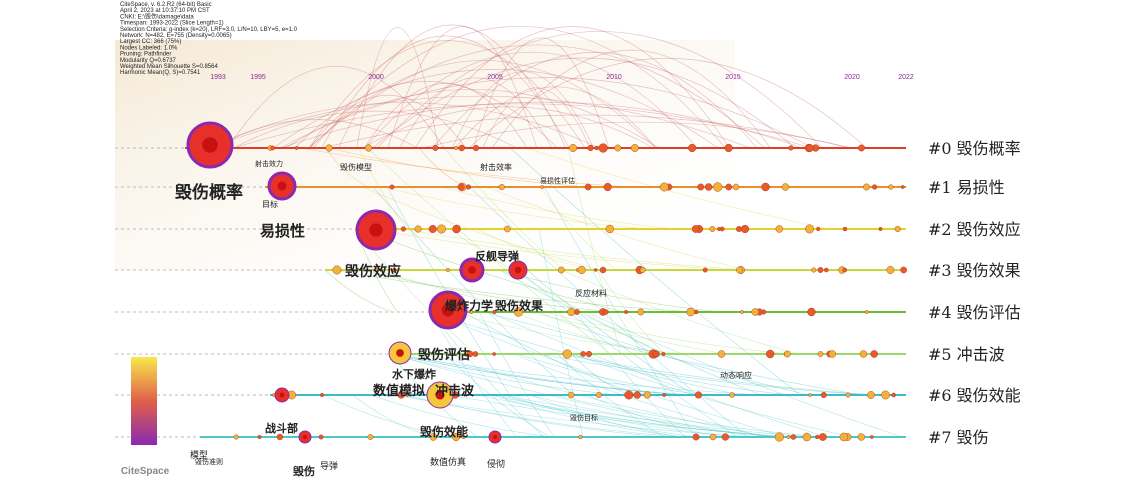 This screenshot has width=1135, height=500. What do you see at coordinates (144, 401) in the screenshot?
I see `color-bar` at bounding box center [144, 401].